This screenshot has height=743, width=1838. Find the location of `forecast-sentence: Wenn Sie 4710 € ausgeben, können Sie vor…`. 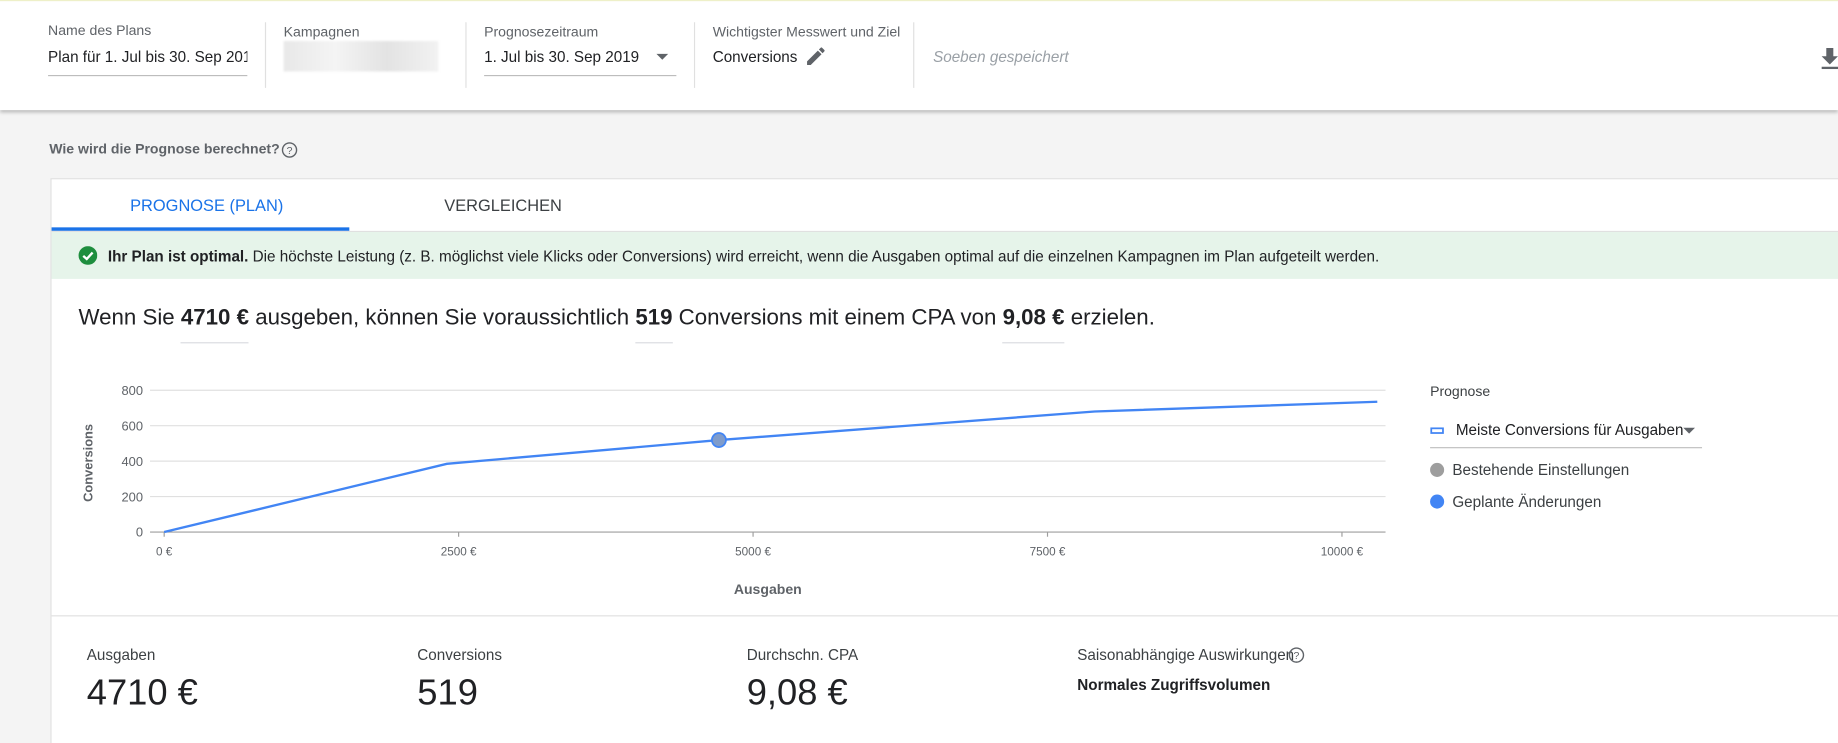

forecast-sentence: Wenn Sie 4710 € ausgeben, können Sie vor… is located at coordinates (616, 324).